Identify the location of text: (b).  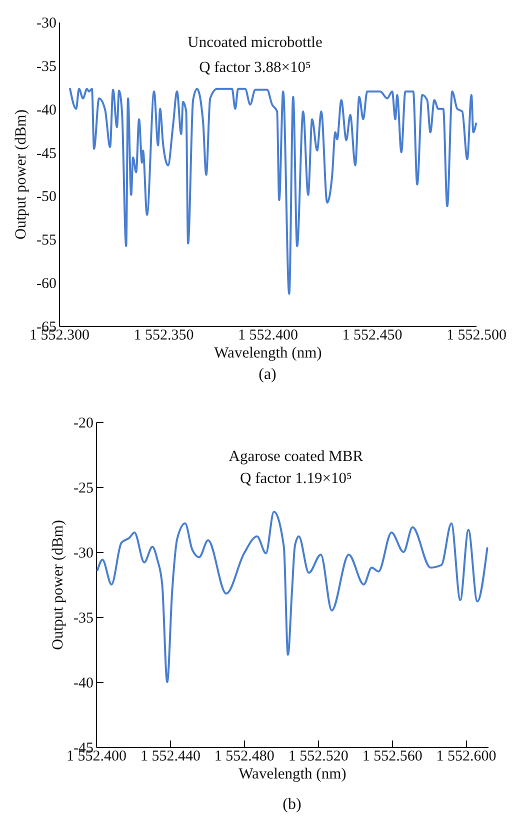
(292, 804).